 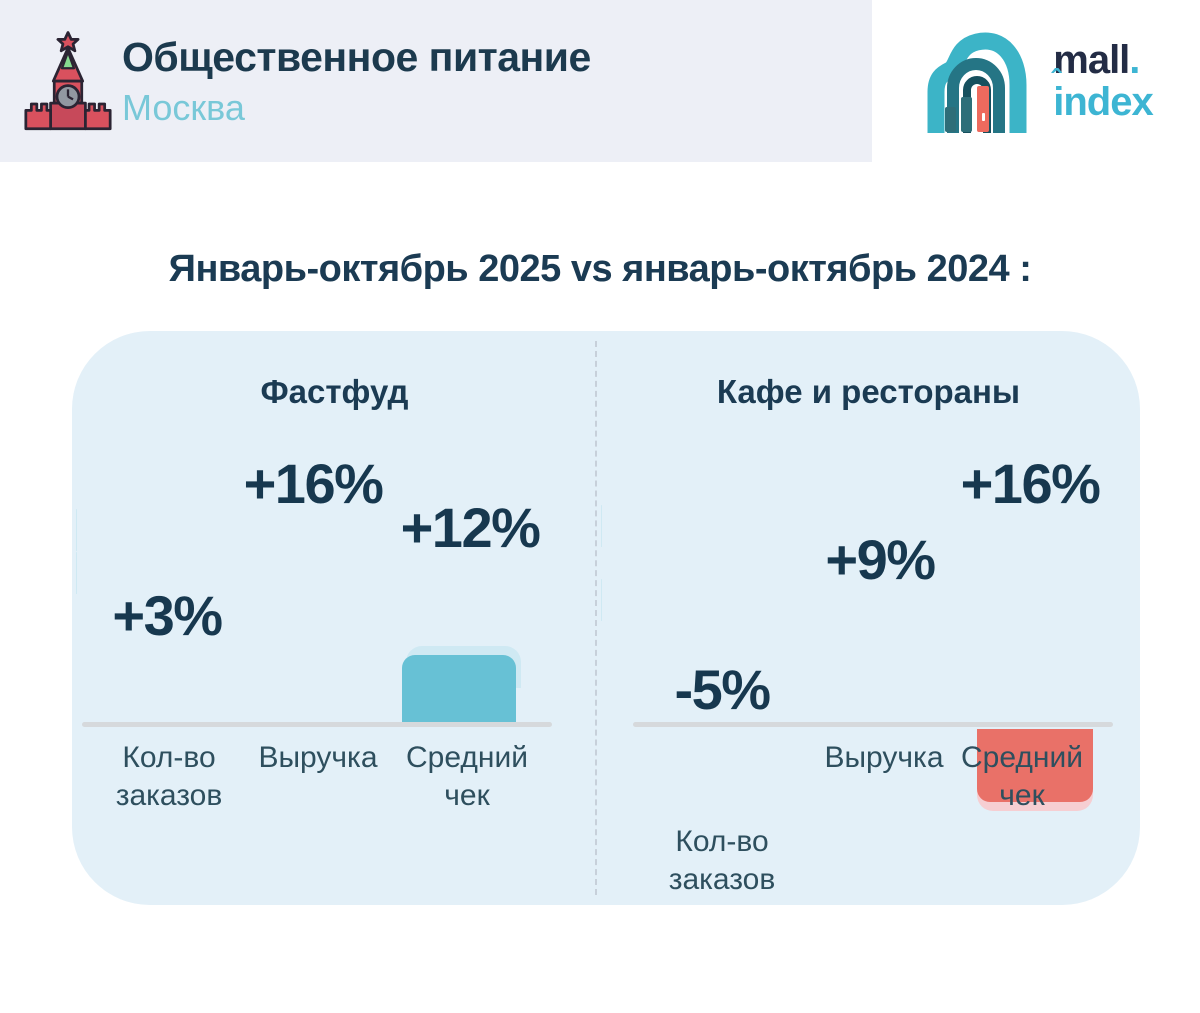 I want to click on page-title: Общественное питание, so click(x=356, y=57).